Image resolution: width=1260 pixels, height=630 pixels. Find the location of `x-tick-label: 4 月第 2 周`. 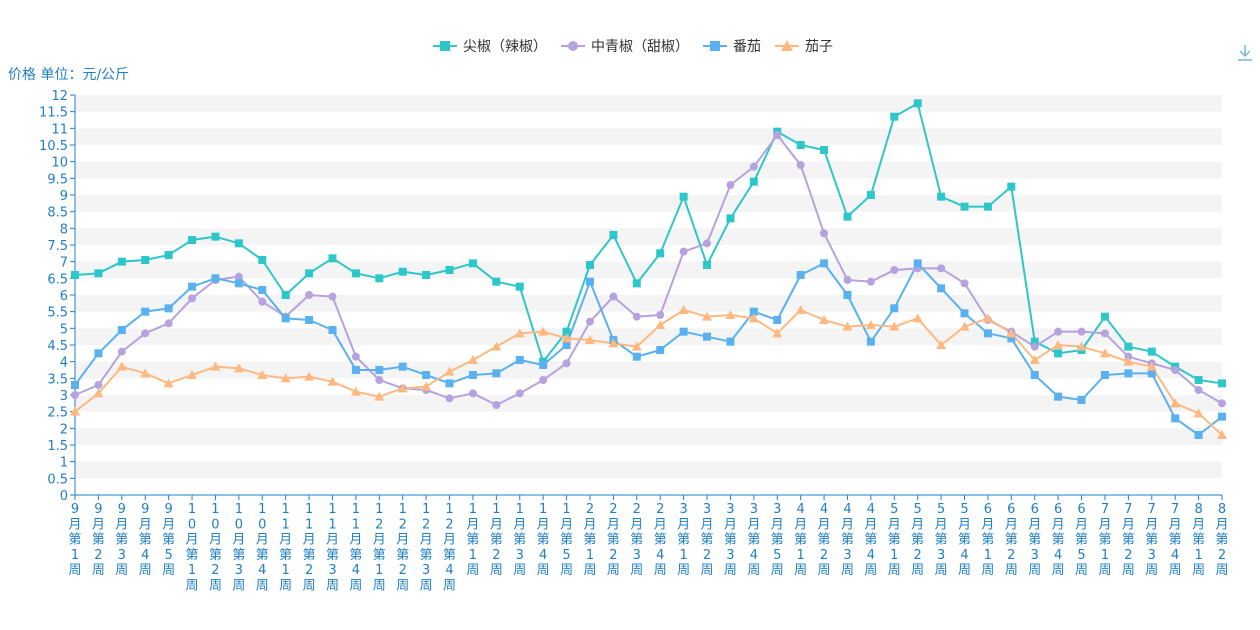

x-tick-label: 4 月第 2 周 is located at coordinates (824, 540).